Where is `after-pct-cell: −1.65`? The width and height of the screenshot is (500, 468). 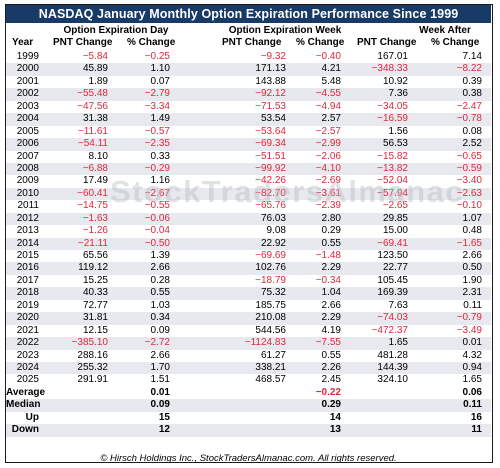
after-pct-cell: −1.65 is located at coordinates (469, 243).